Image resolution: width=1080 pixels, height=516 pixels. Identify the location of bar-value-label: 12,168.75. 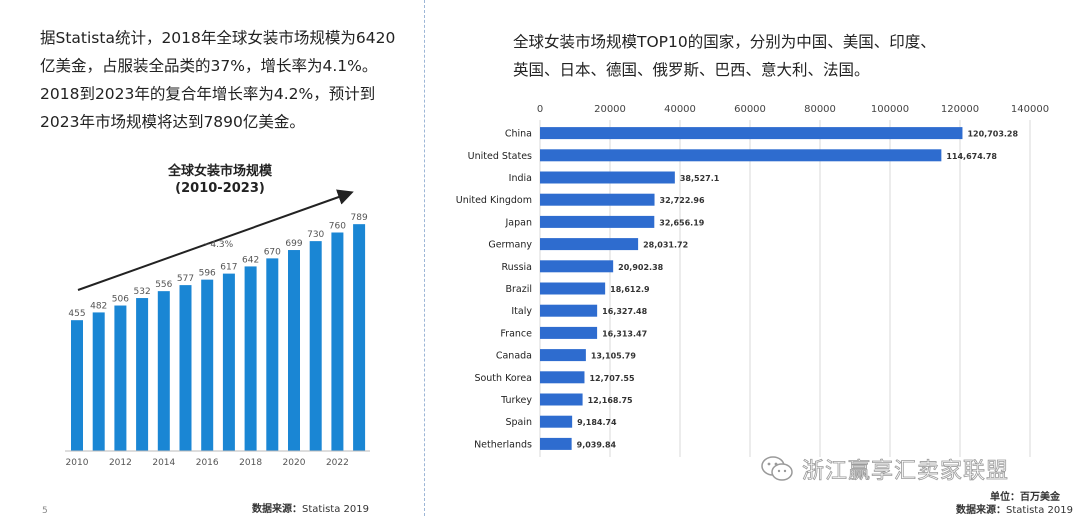
(610, 400).